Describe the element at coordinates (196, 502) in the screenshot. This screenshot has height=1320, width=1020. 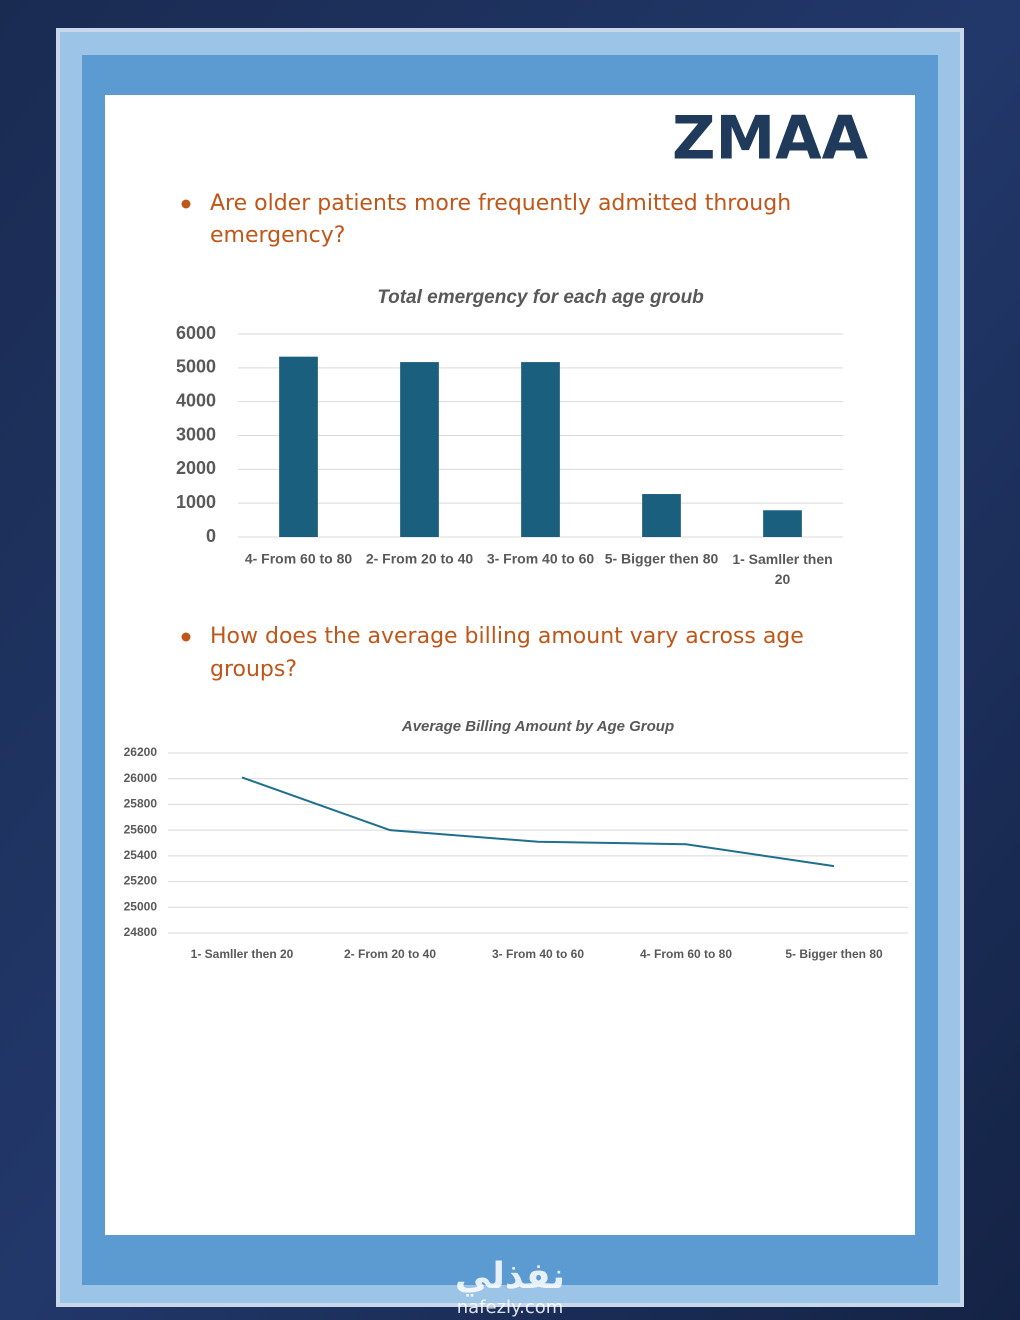
I see `y-tick-label: 1000` at that location.